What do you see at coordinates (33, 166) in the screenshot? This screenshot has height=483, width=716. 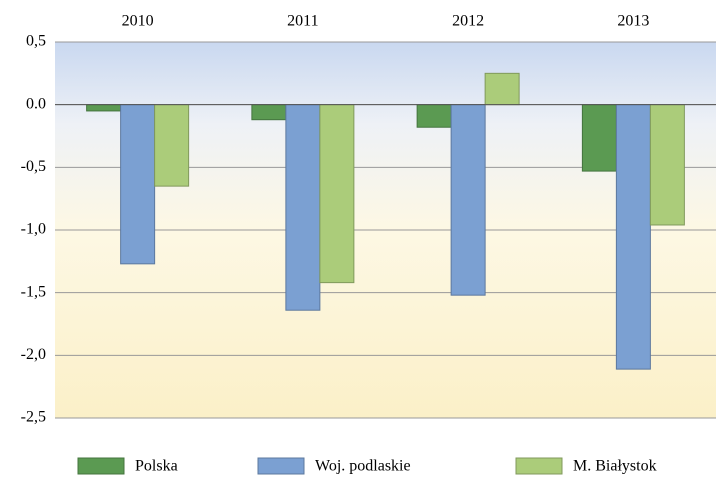 I see `y-tick-label: -0,5` at bounding box center [33, 166].